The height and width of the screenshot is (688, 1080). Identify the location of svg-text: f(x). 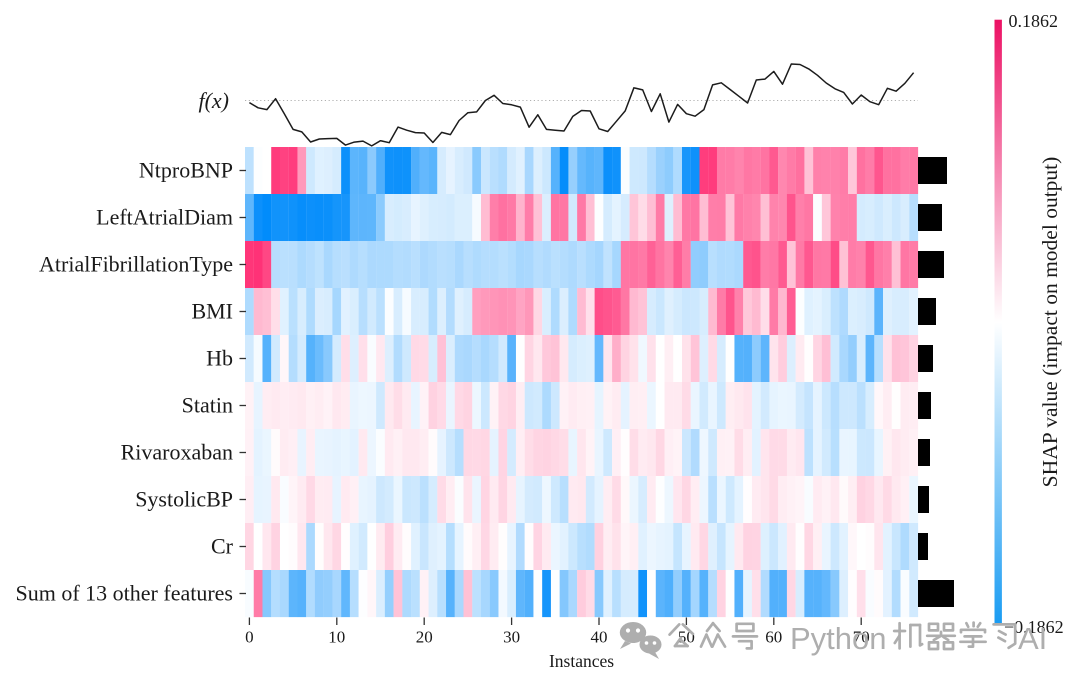
(213, 100).